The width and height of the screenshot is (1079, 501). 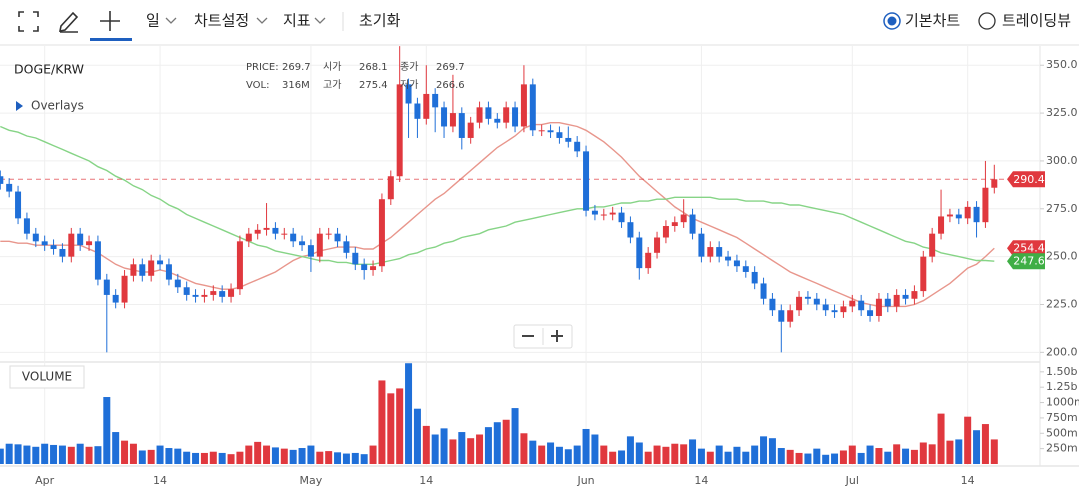 What do you see at coordinates (426, 480) in the screenshot?
I see `x-tick-label: 14` at bounding box center [426, 480].